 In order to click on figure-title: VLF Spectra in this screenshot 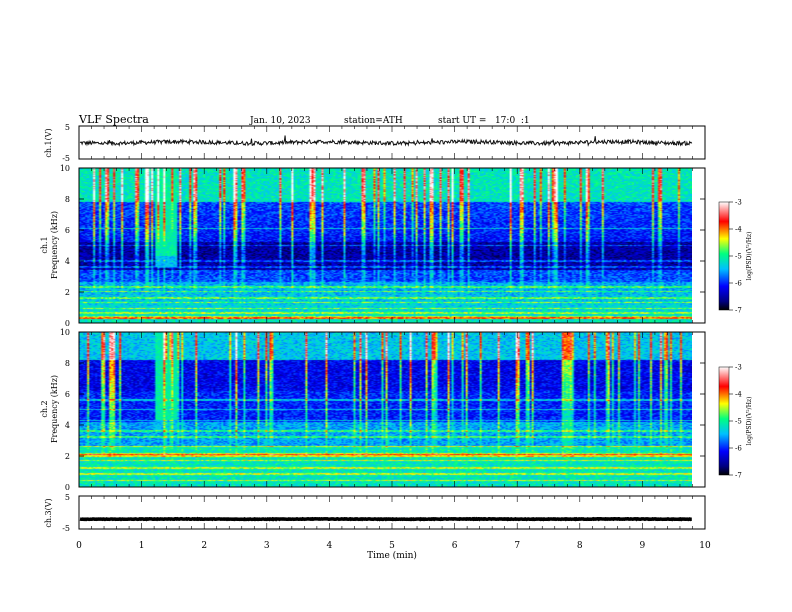, I will do `click(113, 119)`.